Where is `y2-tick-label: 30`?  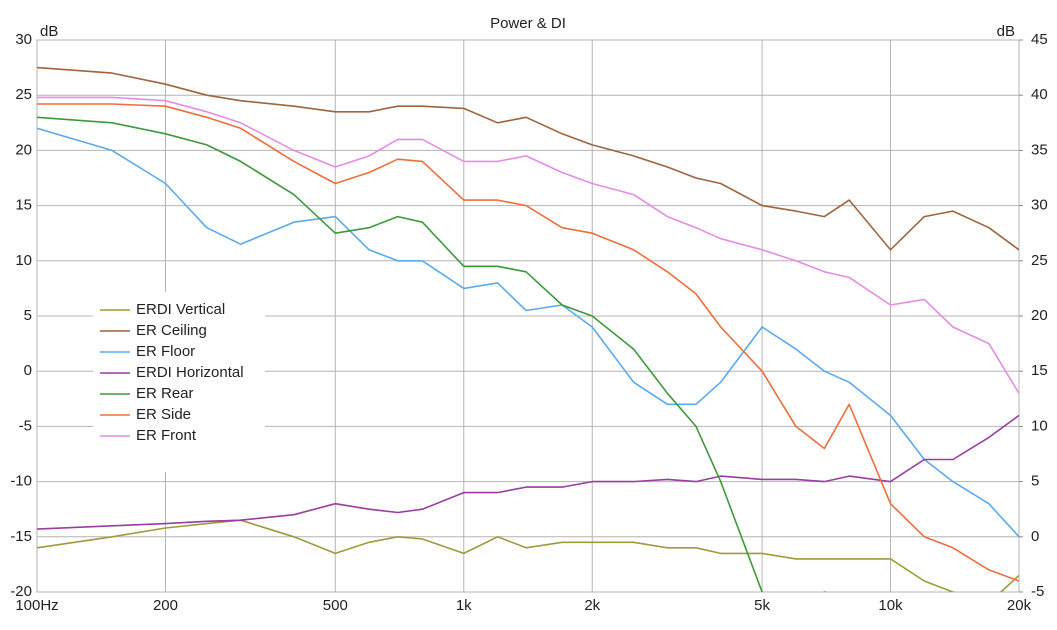 y2-tick-label: 30 is located at coordinates (1039, 205).